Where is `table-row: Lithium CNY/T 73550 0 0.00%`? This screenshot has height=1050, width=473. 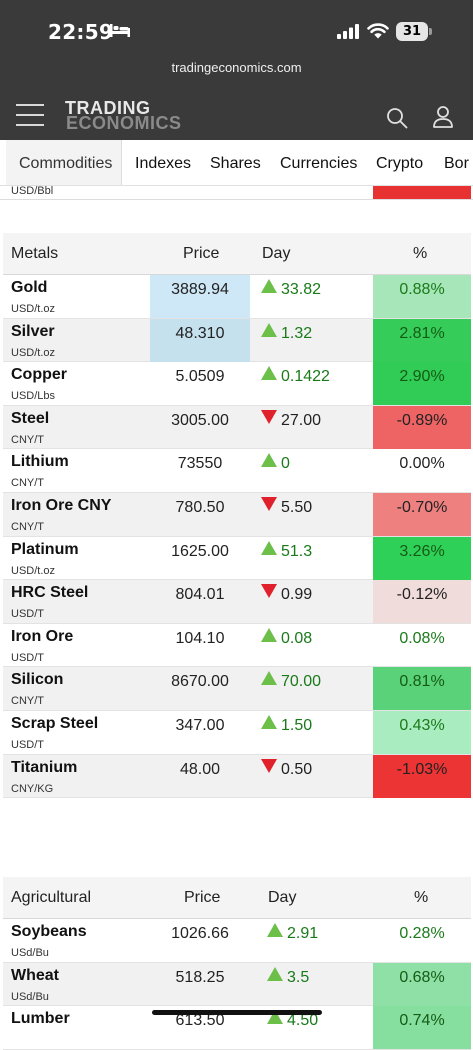
table-row: Lithium CNY/T 73550 0 0.00% is located at coordinates (237, 471).